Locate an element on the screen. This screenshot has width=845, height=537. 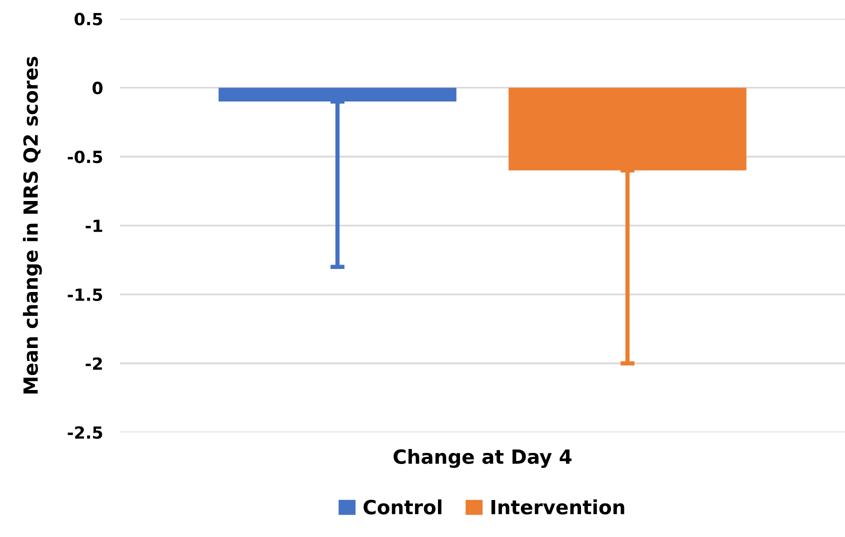
y-tick-label: -0.5 is located at coordinates (85, 157).